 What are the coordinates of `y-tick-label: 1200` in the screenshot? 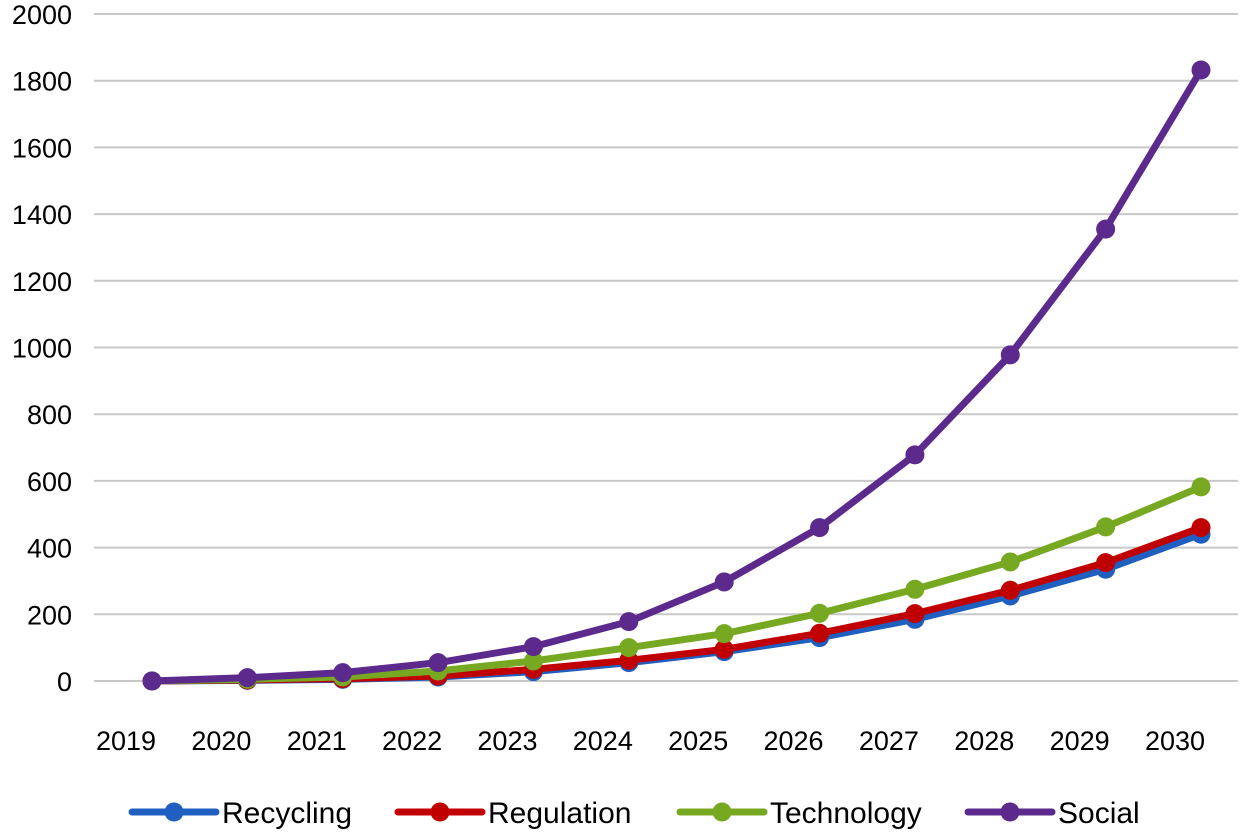 It's located at (42, 282).